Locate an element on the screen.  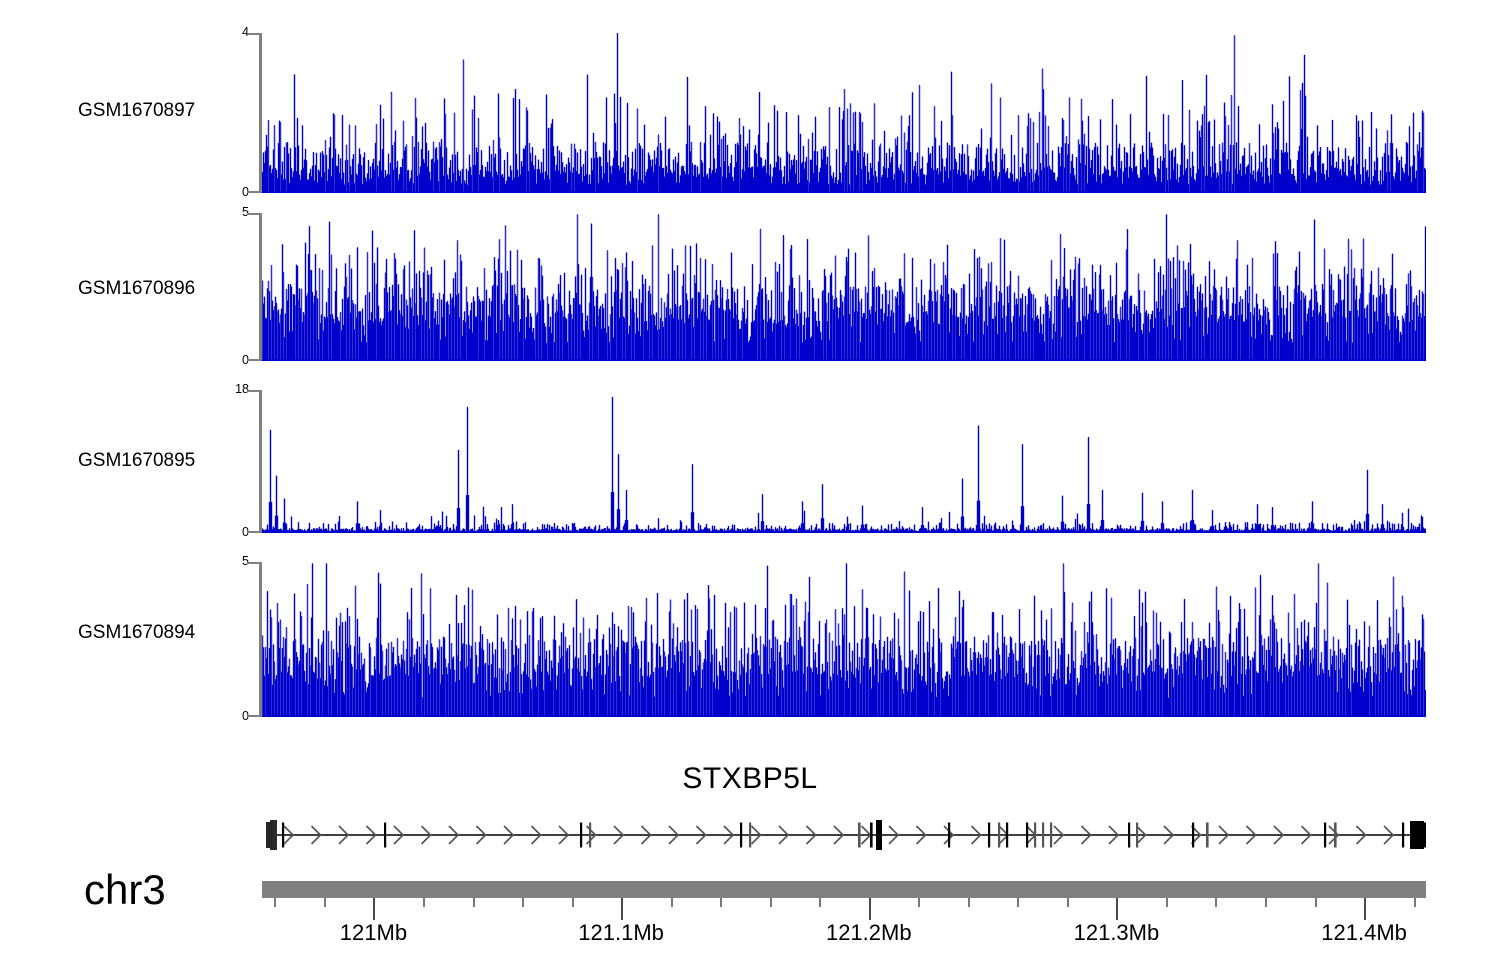
ruler-label: 121Mb is located at coordinates (373, 932).